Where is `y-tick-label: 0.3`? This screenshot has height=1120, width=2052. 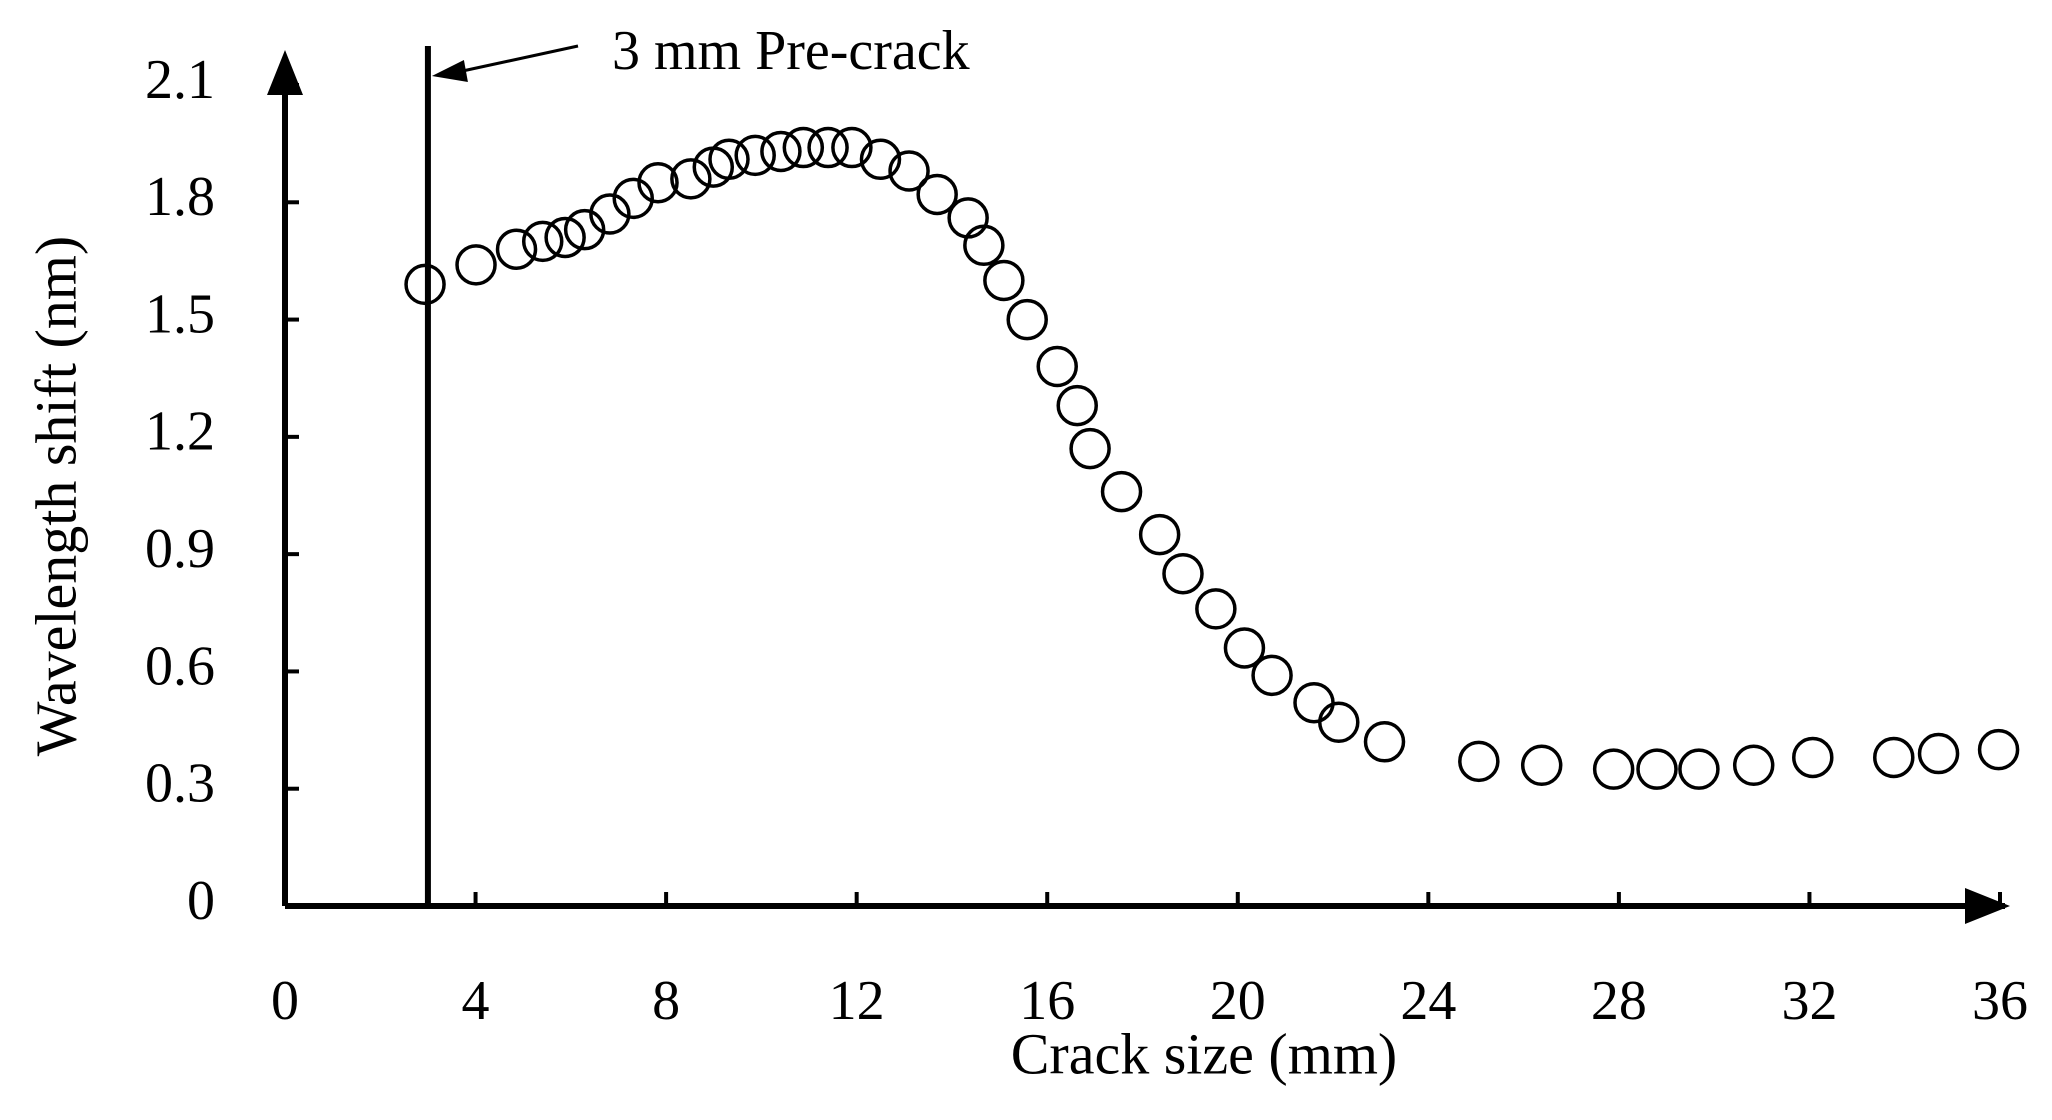 y-tick-label: 0.3 is located at coordinates (180, 784).